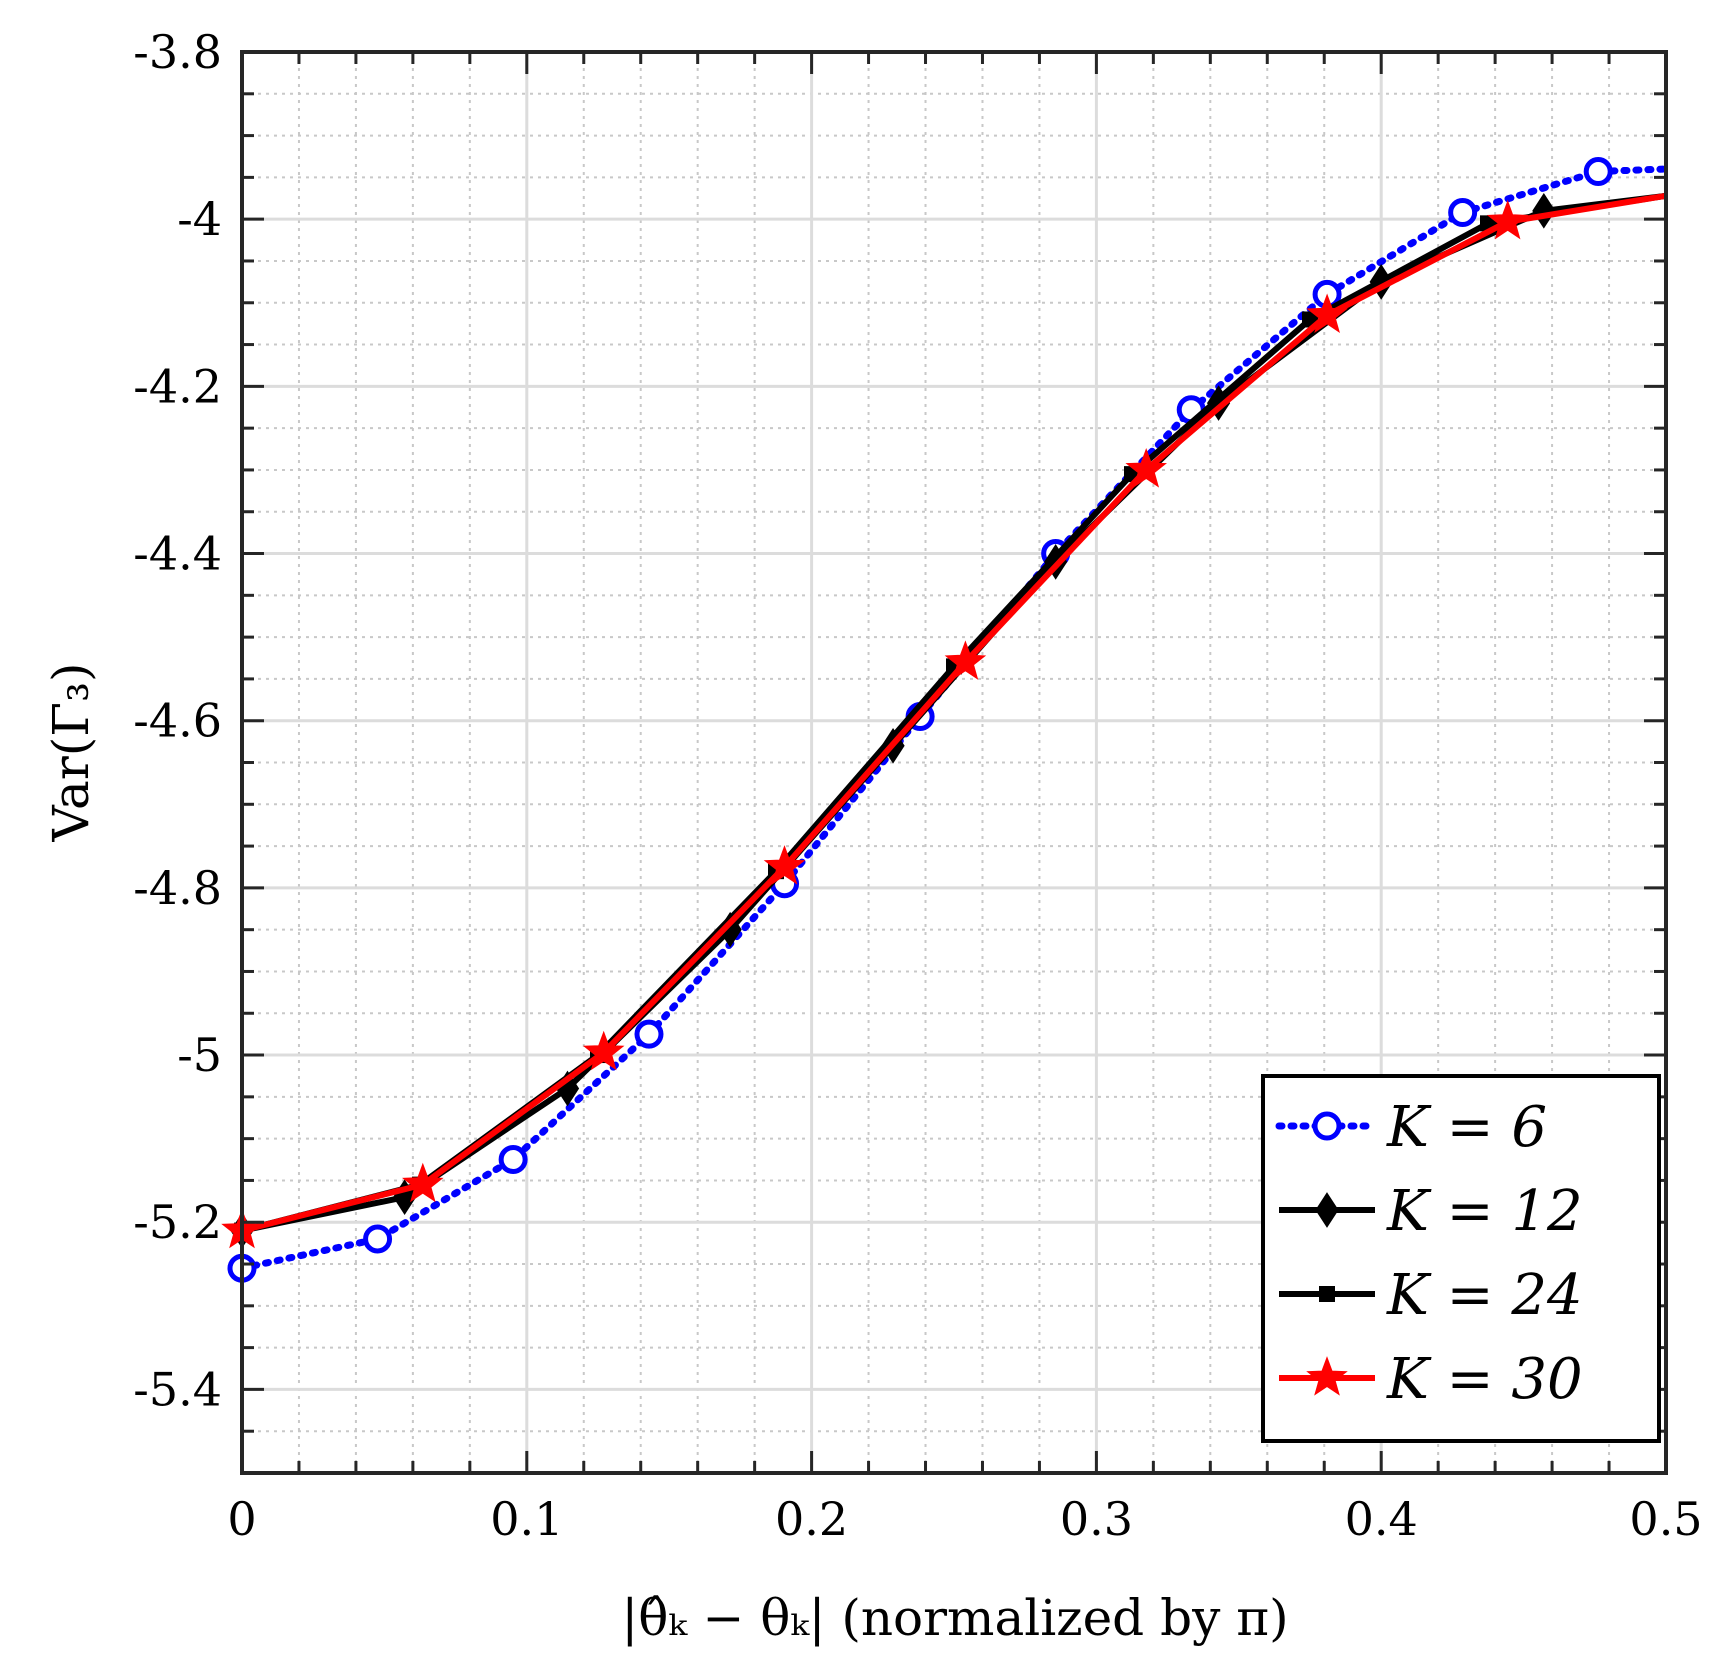 The image size is (1712, 1669). What do you see at coordinates (1466, 1127) in the screenshot?
I see `legend-label: K = 6` at bounding box center [1466, 1127].